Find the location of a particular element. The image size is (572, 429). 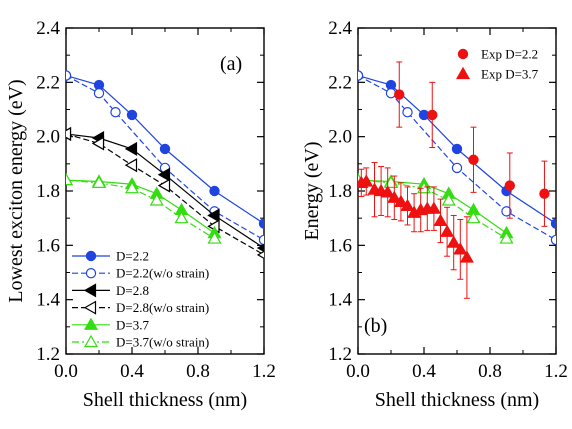

legend-label: D=3.7 is located at coordinates (132, 324).